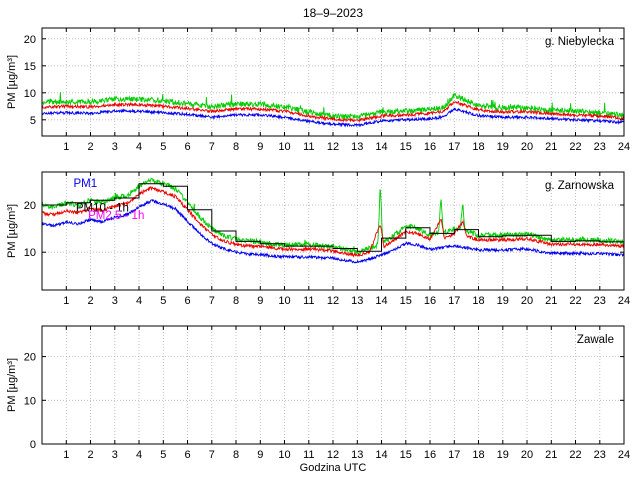  What do you see at coordinates (116, 216) in the screenshot?
I see `legend-text: PM2.5 - 1h` at bounding box center [116, 216].